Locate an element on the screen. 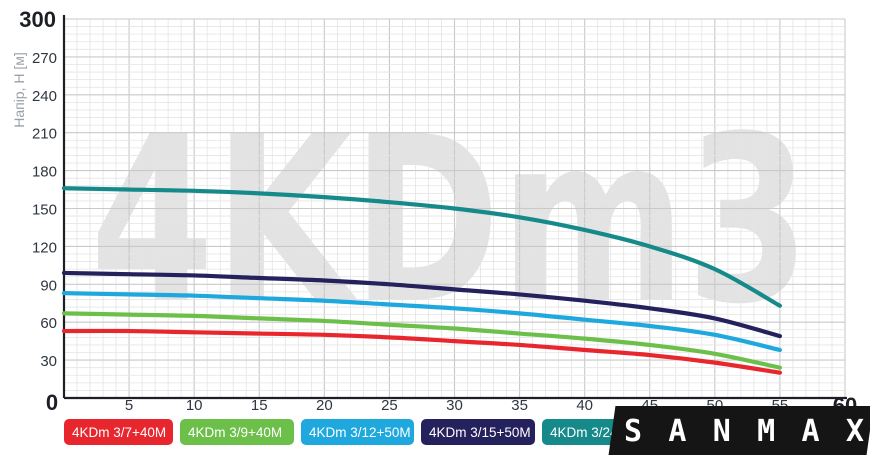 Image resolution: width=870 pixels, height=455 pixels. brand-logo-letter: N is located at coordinates (721, 431).